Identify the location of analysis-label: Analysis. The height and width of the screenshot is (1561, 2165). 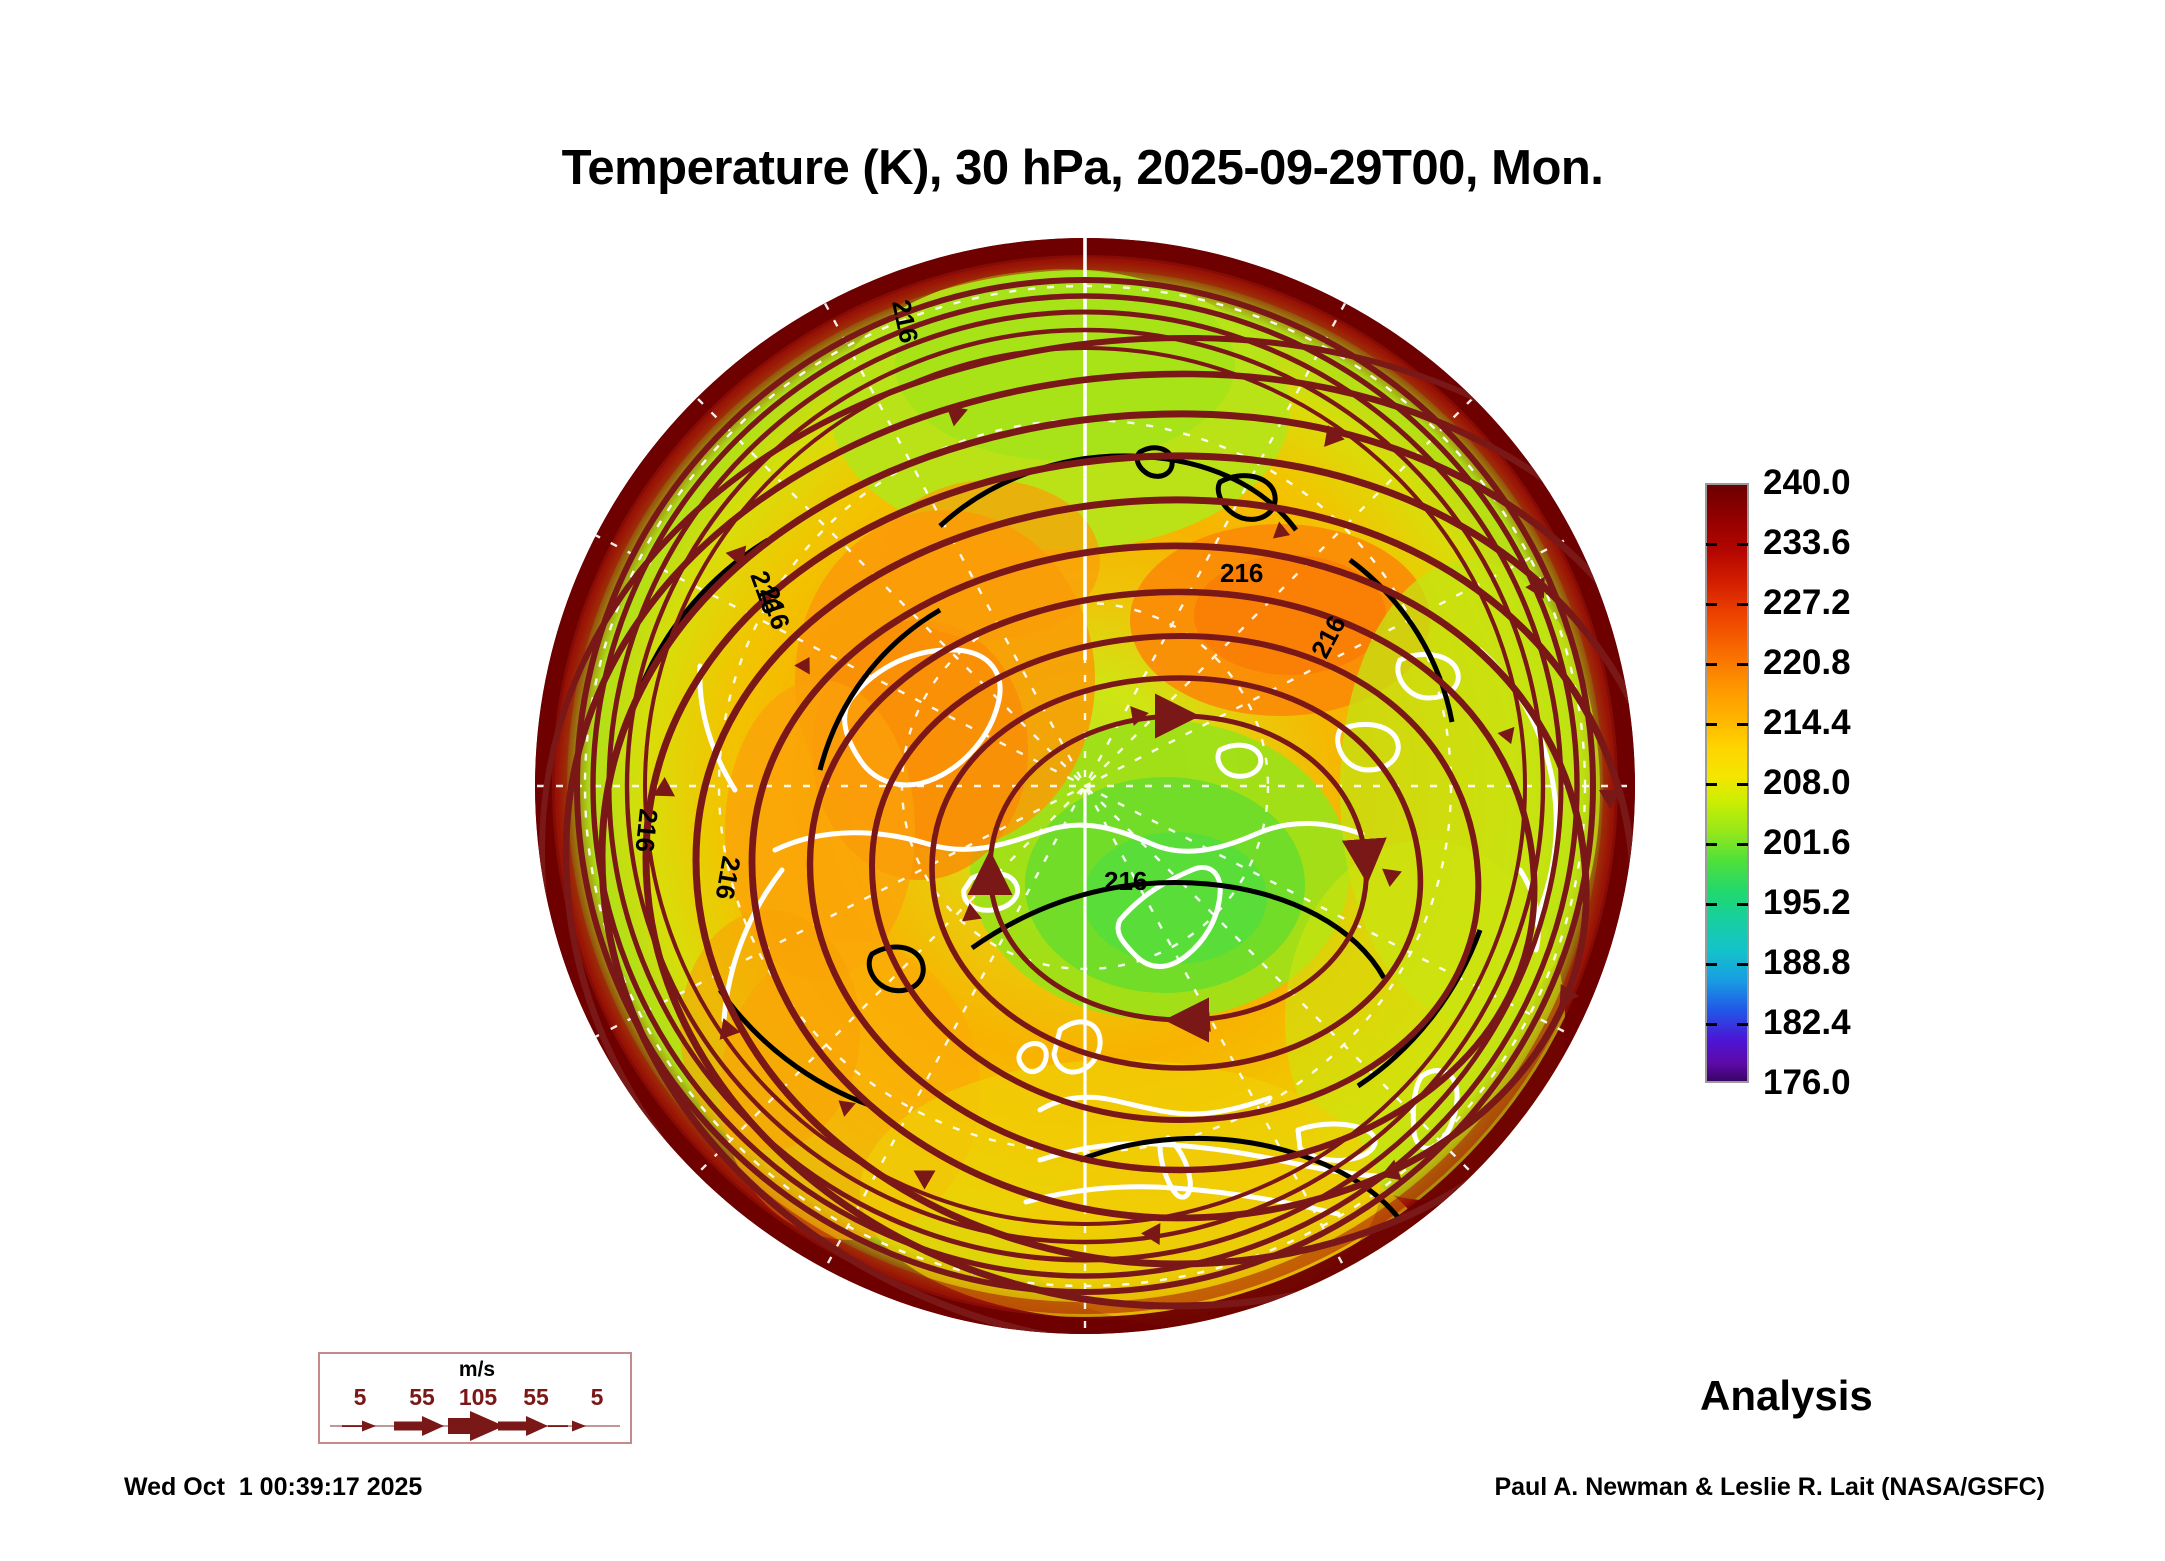
(1786, 1395).